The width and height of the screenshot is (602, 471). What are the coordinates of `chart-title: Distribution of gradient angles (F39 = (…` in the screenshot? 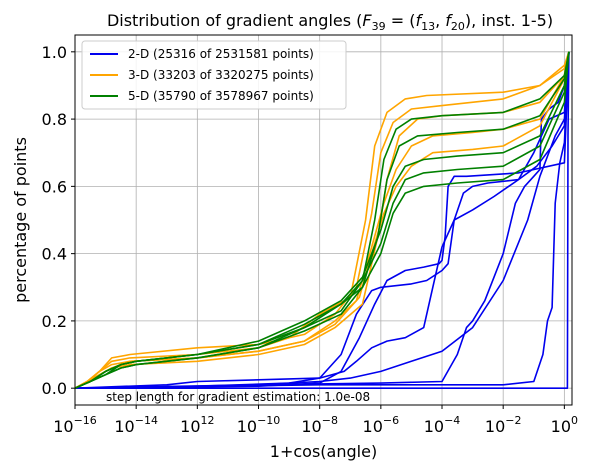 It's located at (330, 22).